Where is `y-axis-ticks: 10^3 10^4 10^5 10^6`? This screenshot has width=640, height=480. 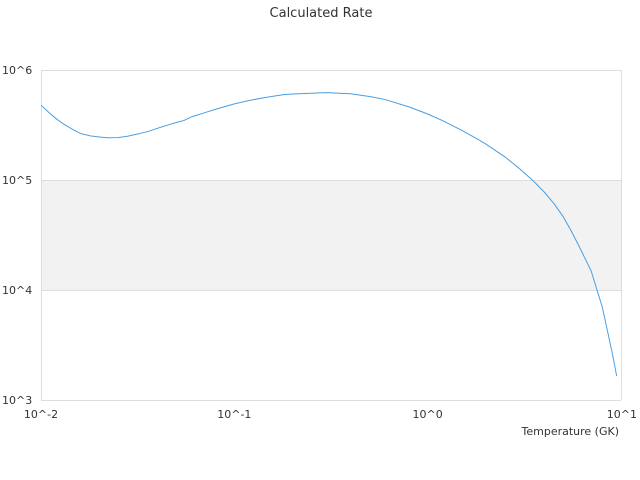
y-axis-ticks: 10^3 10^4 10^5 10^6 is located at coordinates (17, 235).